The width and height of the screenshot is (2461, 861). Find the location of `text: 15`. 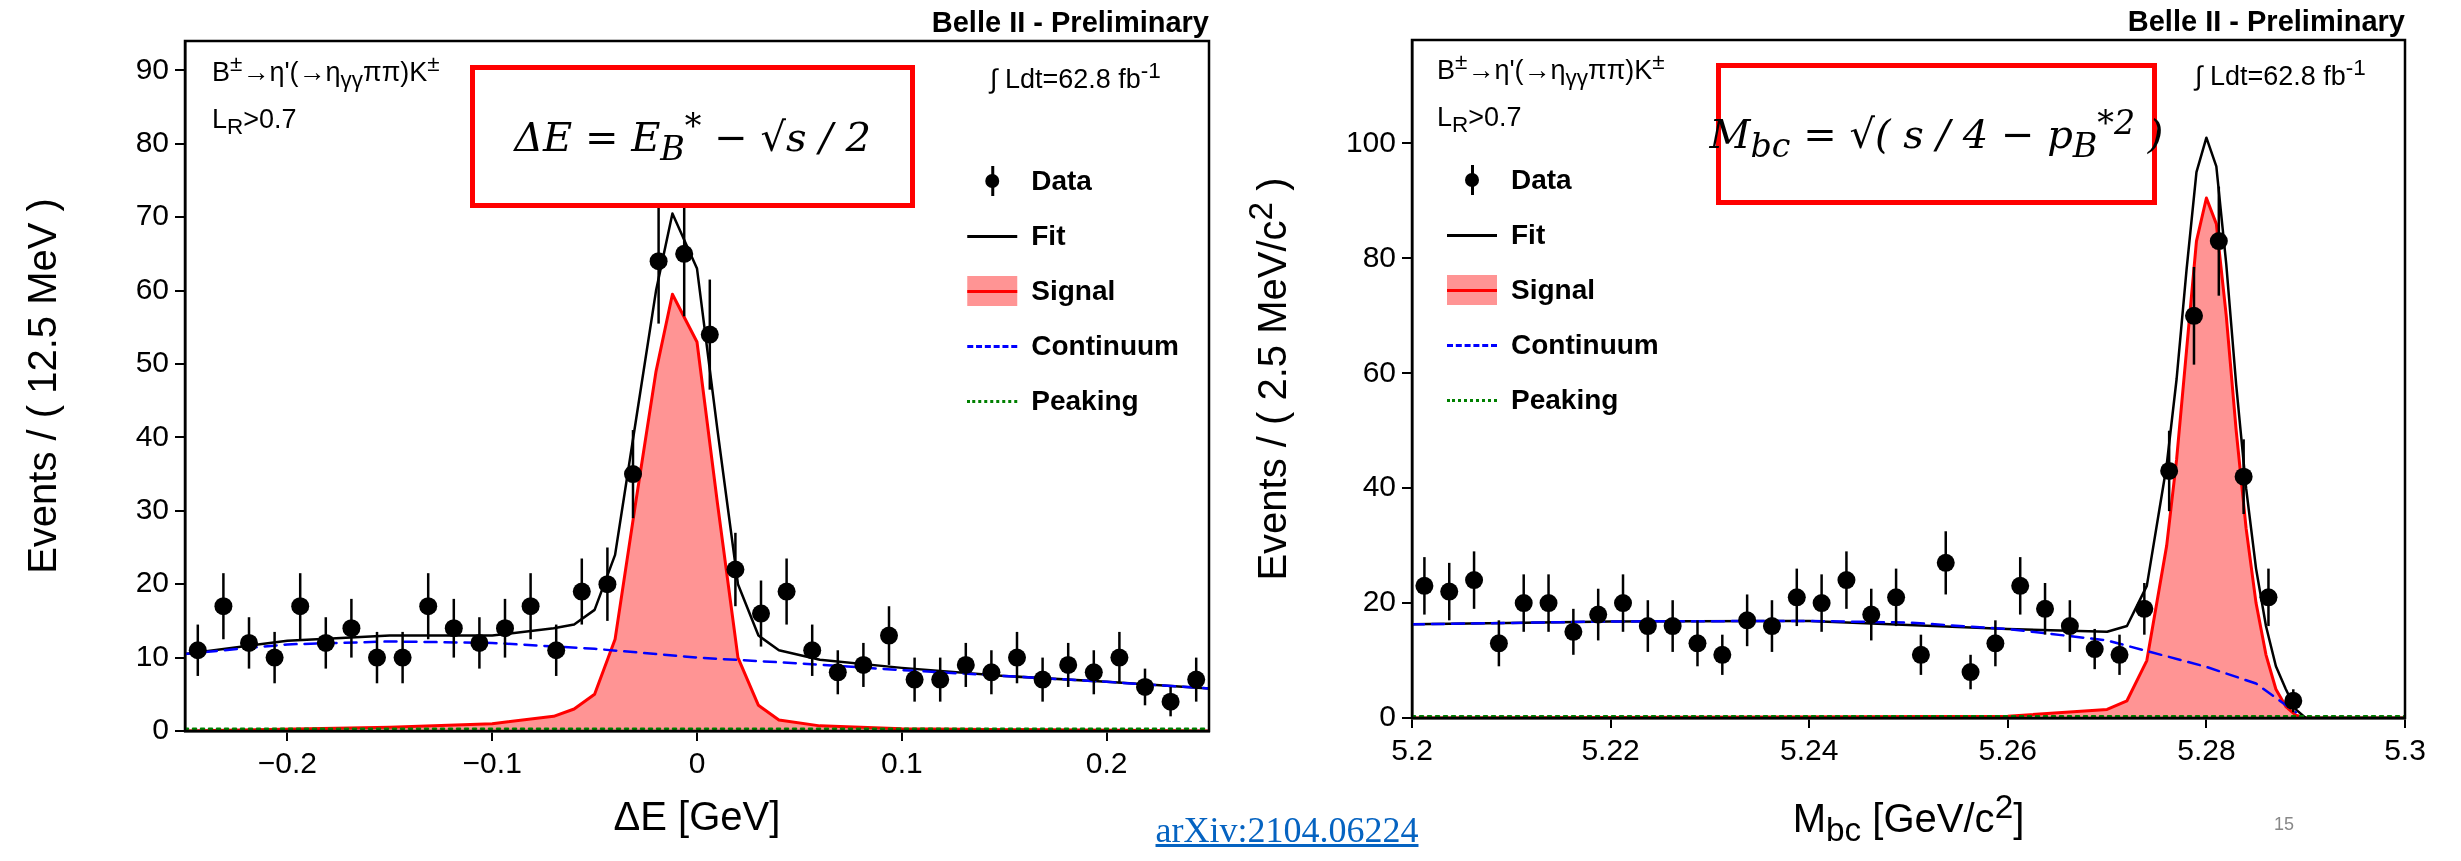

text: 15 is located at coordinates (2284, 824).